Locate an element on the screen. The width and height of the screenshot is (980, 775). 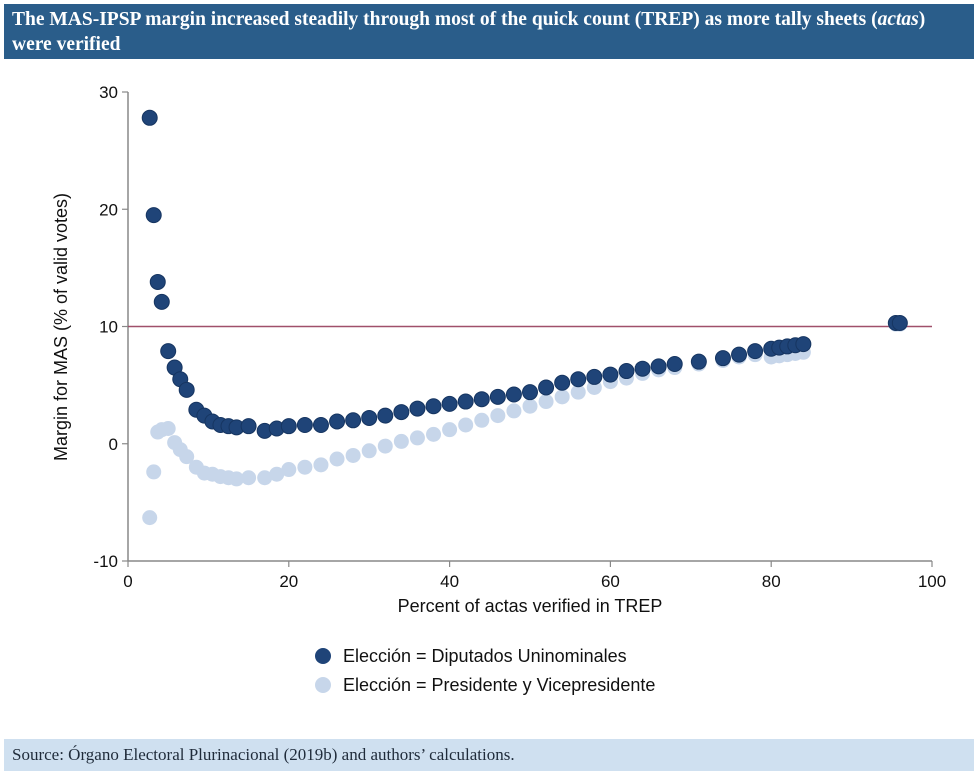
y-tick-label: -10 is located at coordinates (105, 561).